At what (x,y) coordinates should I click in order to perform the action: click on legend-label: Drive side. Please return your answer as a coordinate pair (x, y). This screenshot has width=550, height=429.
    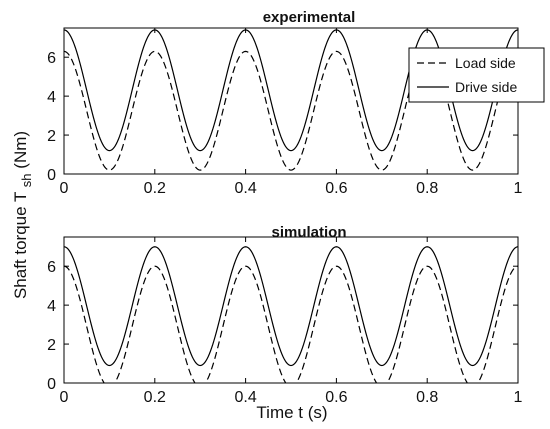
    Looking at the image, I should click on (486, 87).